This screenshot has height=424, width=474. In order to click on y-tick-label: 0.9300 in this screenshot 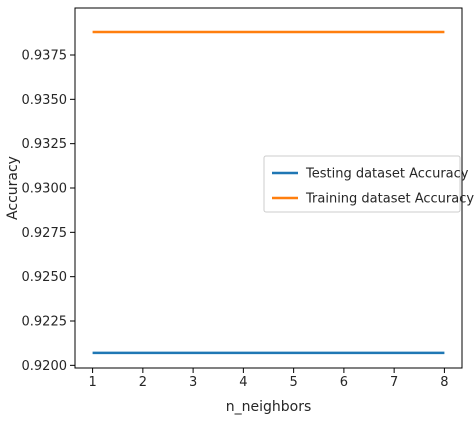, I will do `click(45, 189)`.